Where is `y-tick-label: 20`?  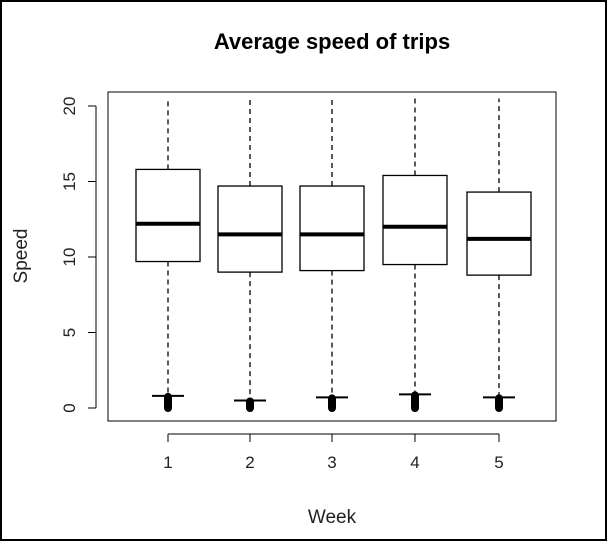
y-tick-label: 20 is located at coordinates (69, 106).